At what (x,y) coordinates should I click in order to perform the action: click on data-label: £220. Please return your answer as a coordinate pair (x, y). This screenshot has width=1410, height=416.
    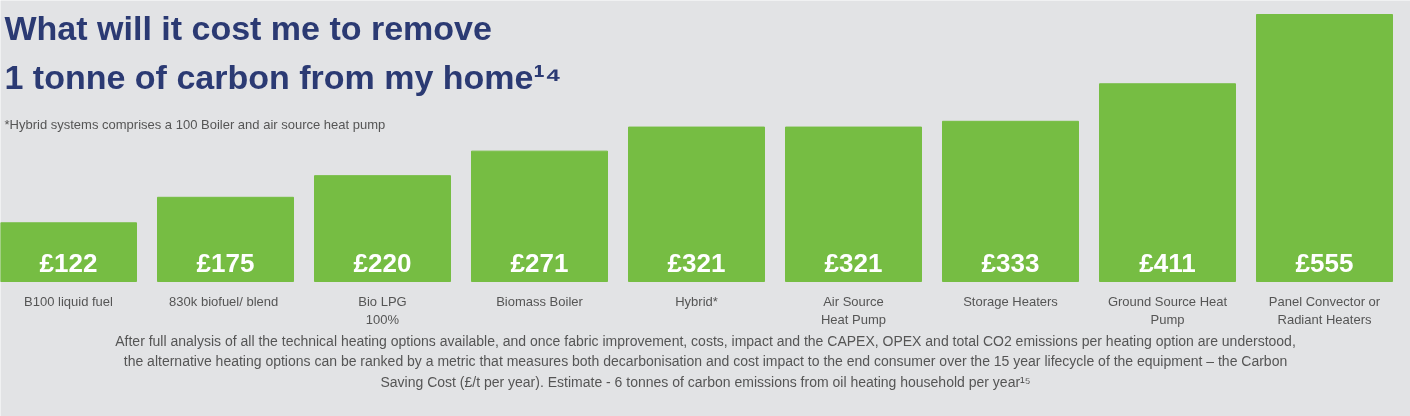
    Looking at the image, I should click on (382, 262).